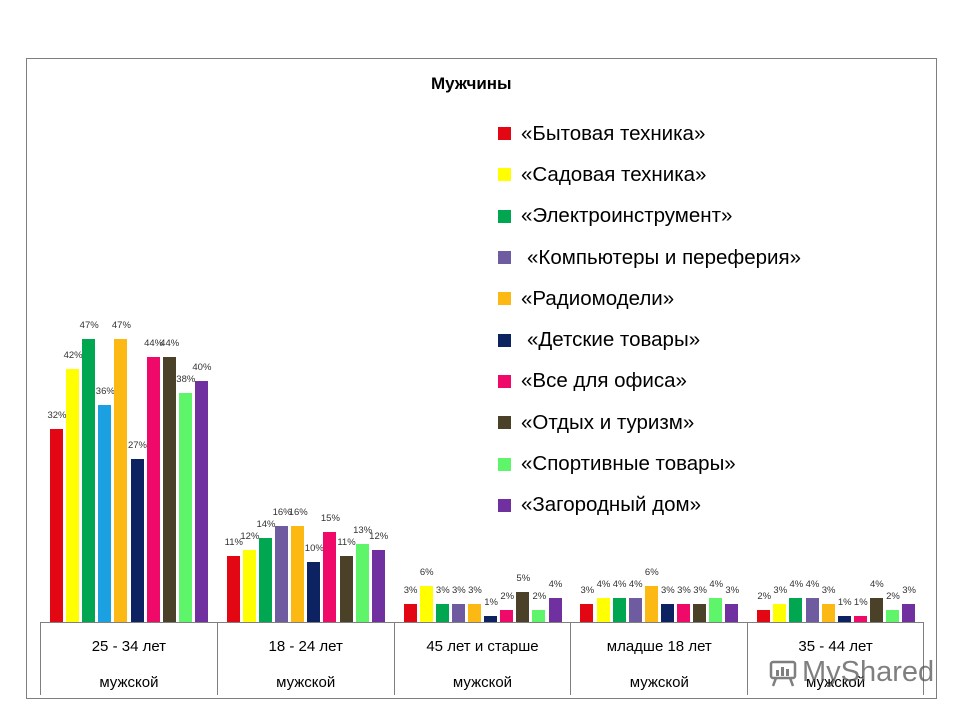 This screenshot has height=720, width=960. Describe the element at coordinates (137, 446) in the screenshot. I see `bar-value-label: 27%` at that location.